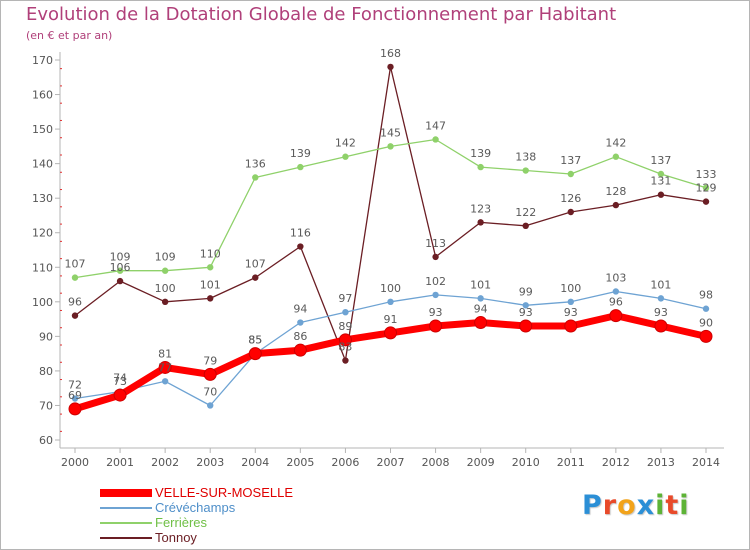 Image resolution: width=750 pixels, height=550 pixels. What do you see at coordinates (46, 371) in the screenshot?
I see `y-tick-label: 80` at bounding box center [46, 371].